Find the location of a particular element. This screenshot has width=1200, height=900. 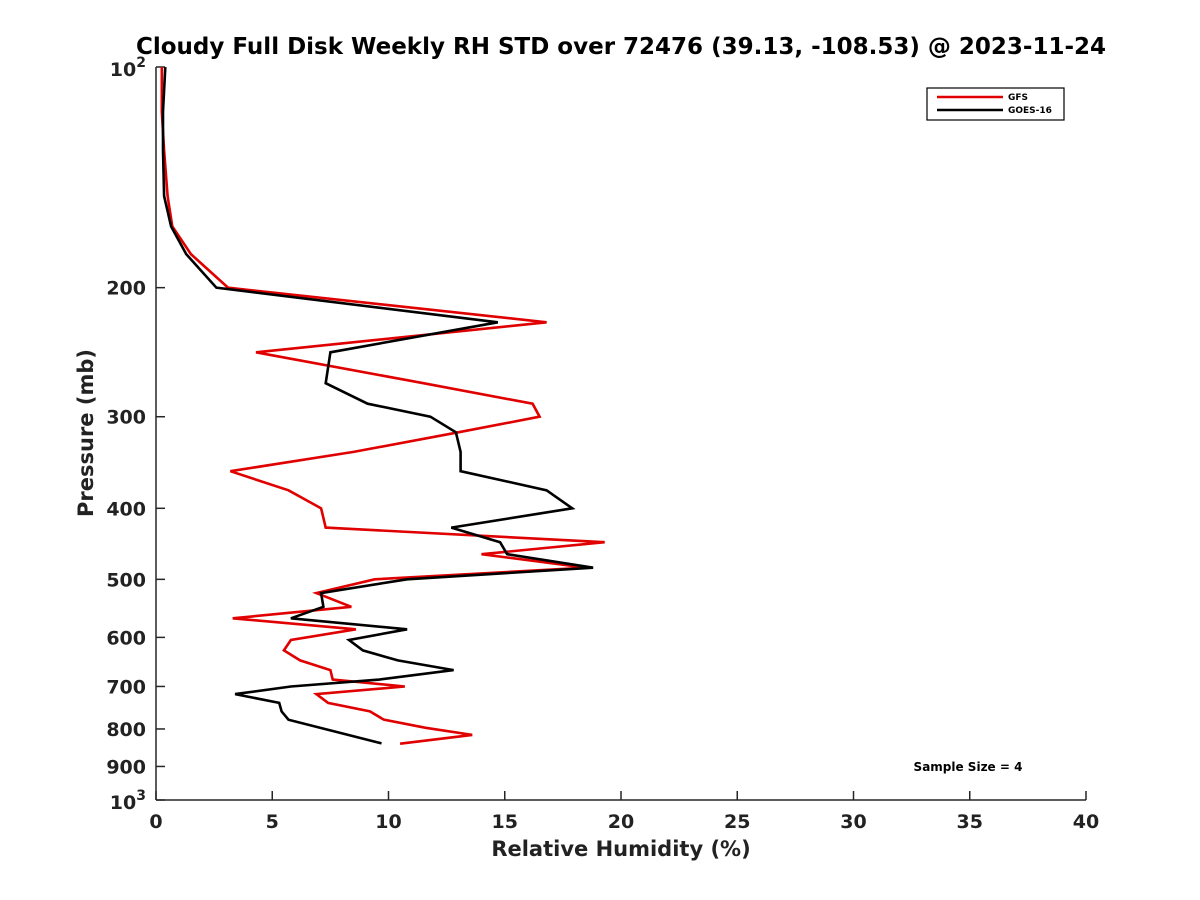

x-axis-label: Relative Humidity (%) is located at coordinates (620, 849).